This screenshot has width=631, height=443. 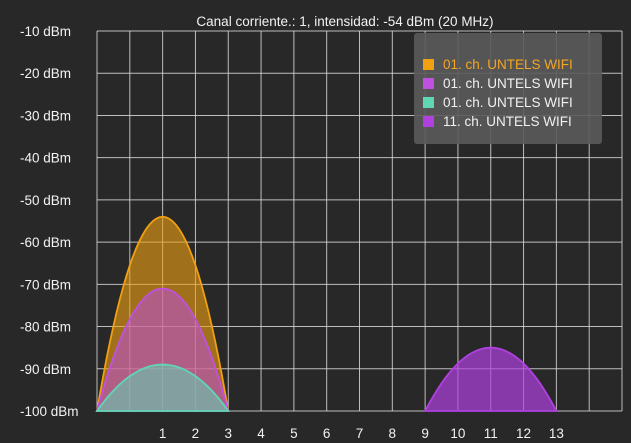 What do you see at coordinates (425, 433) in the screenshot?
I see `x-tick-label: 9` at bounding box center [425, 433].